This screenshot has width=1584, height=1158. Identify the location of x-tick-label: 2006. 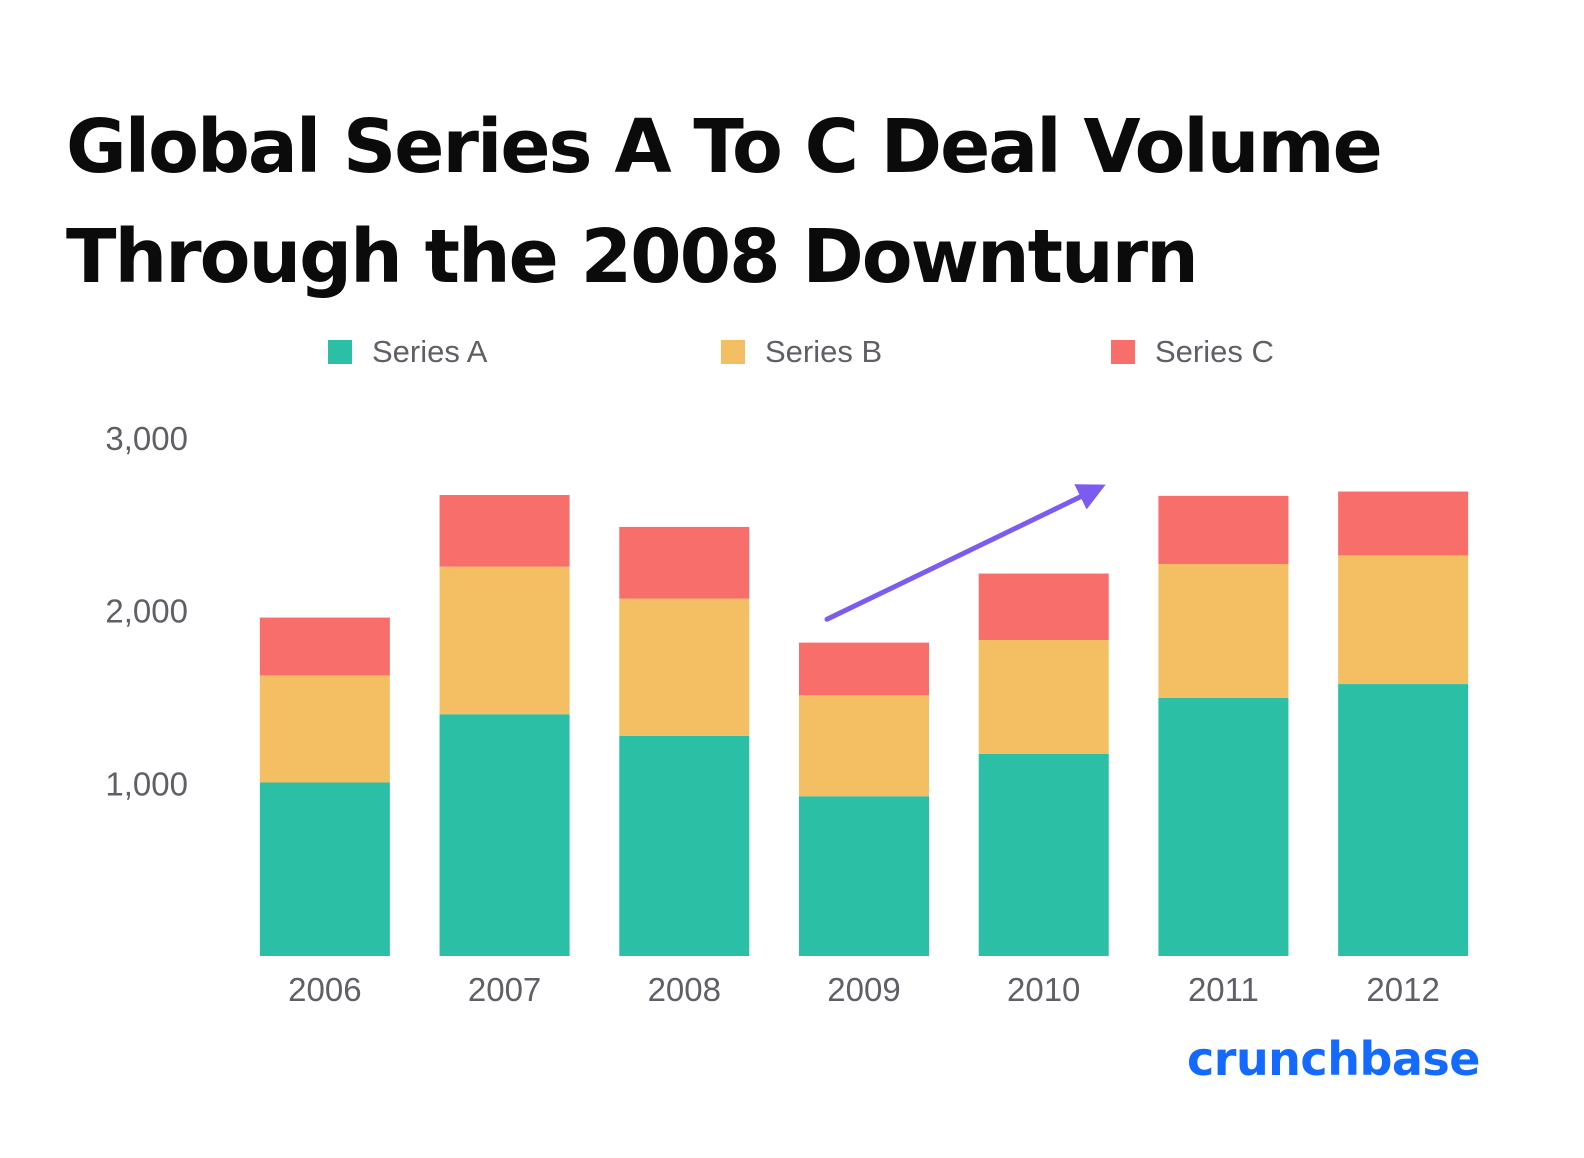
(324, 989).